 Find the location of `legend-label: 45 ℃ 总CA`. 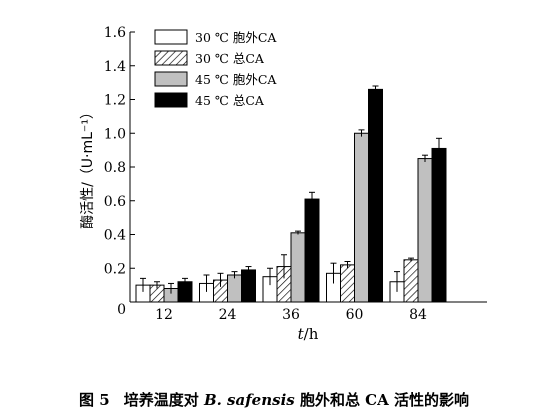

legend-label: 45 ℃ 总CA is located at coordinates (230, 100).